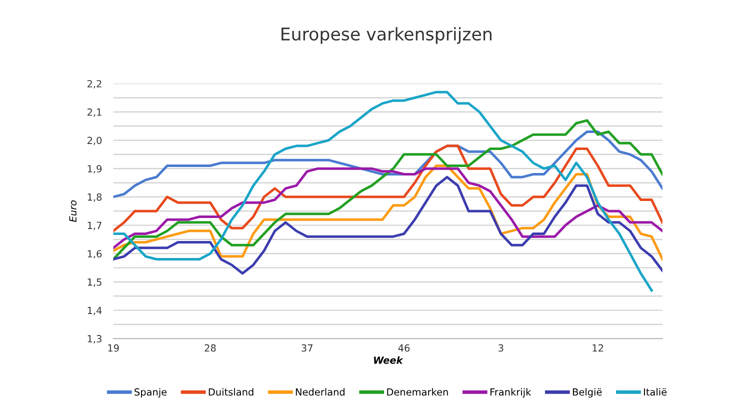 Image resolution: width=736 pixels, height=418 pixels. What do you see at coordinates (95, 169) in the screenshot?
I see `y-tick-label: 1,9` at bounding box center [95, 169].